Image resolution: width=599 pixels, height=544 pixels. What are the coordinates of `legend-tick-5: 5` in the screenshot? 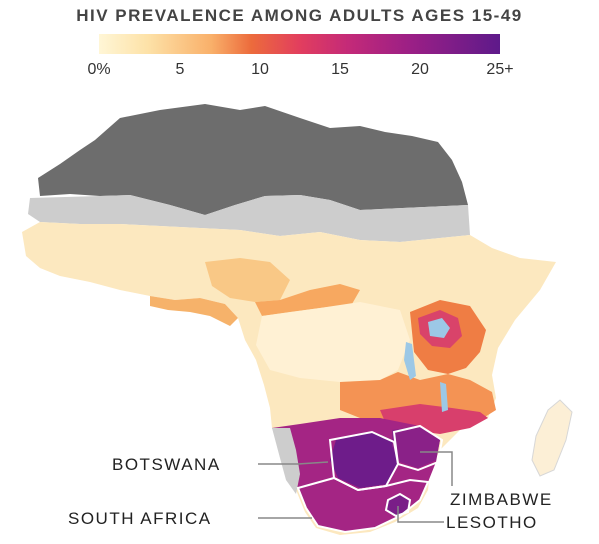 It's located at (180, 69).